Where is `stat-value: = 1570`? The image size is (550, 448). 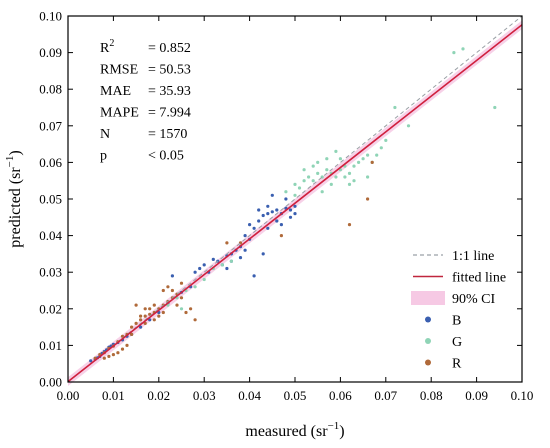
stat-value: = 1570 is located at coordinates (167, 134).